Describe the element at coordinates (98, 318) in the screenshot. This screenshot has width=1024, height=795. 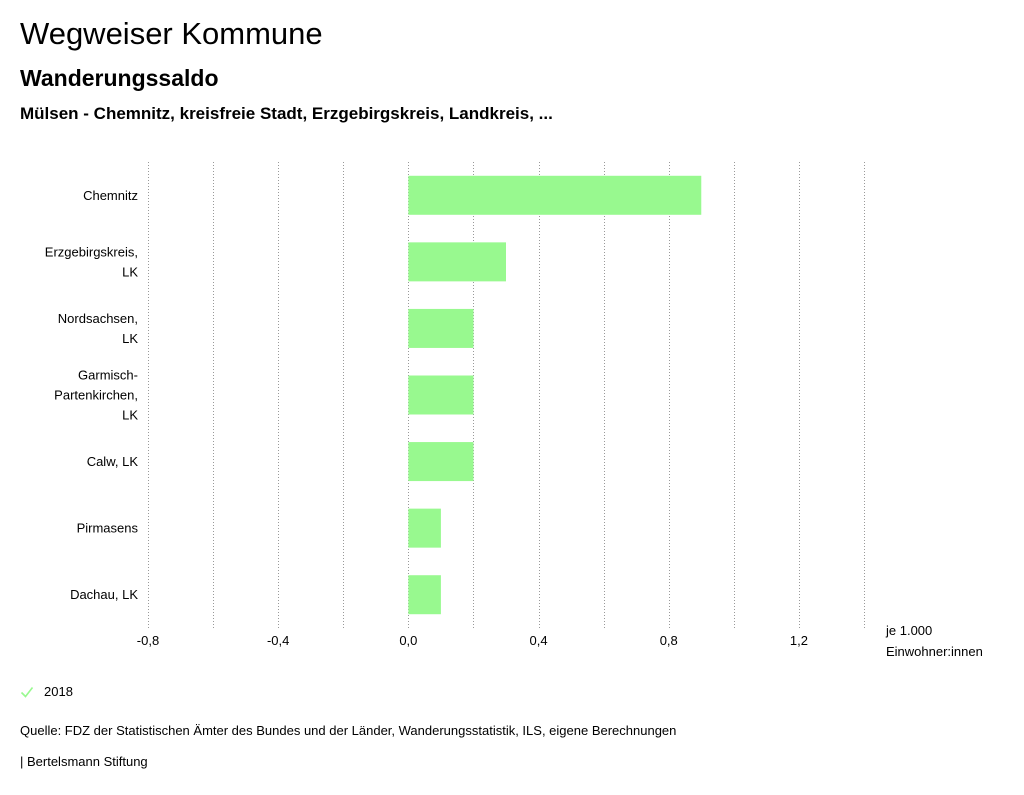
I see `category-label-line: Nordsachsen,` at that location.